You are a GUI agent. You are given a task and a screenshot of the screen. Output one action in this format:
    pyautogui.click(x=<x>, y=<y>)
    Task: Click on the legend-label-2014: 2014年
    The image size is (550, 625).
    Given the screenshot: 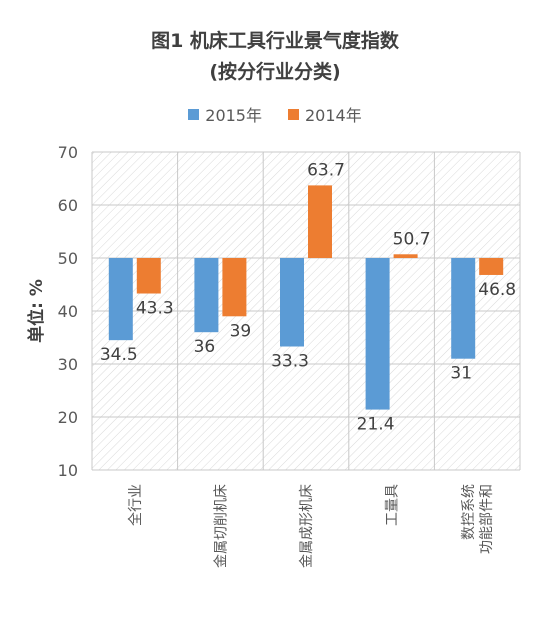 What is the action you would take?
    pyautogui.click(x=333, y=115)
    